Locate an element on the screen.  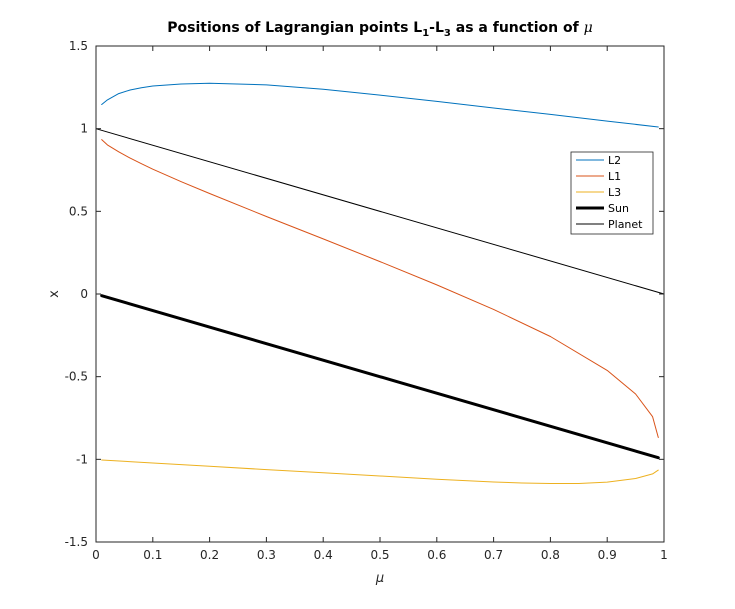
x-tick-label: 0.4 is located at coordinates (323, 555).